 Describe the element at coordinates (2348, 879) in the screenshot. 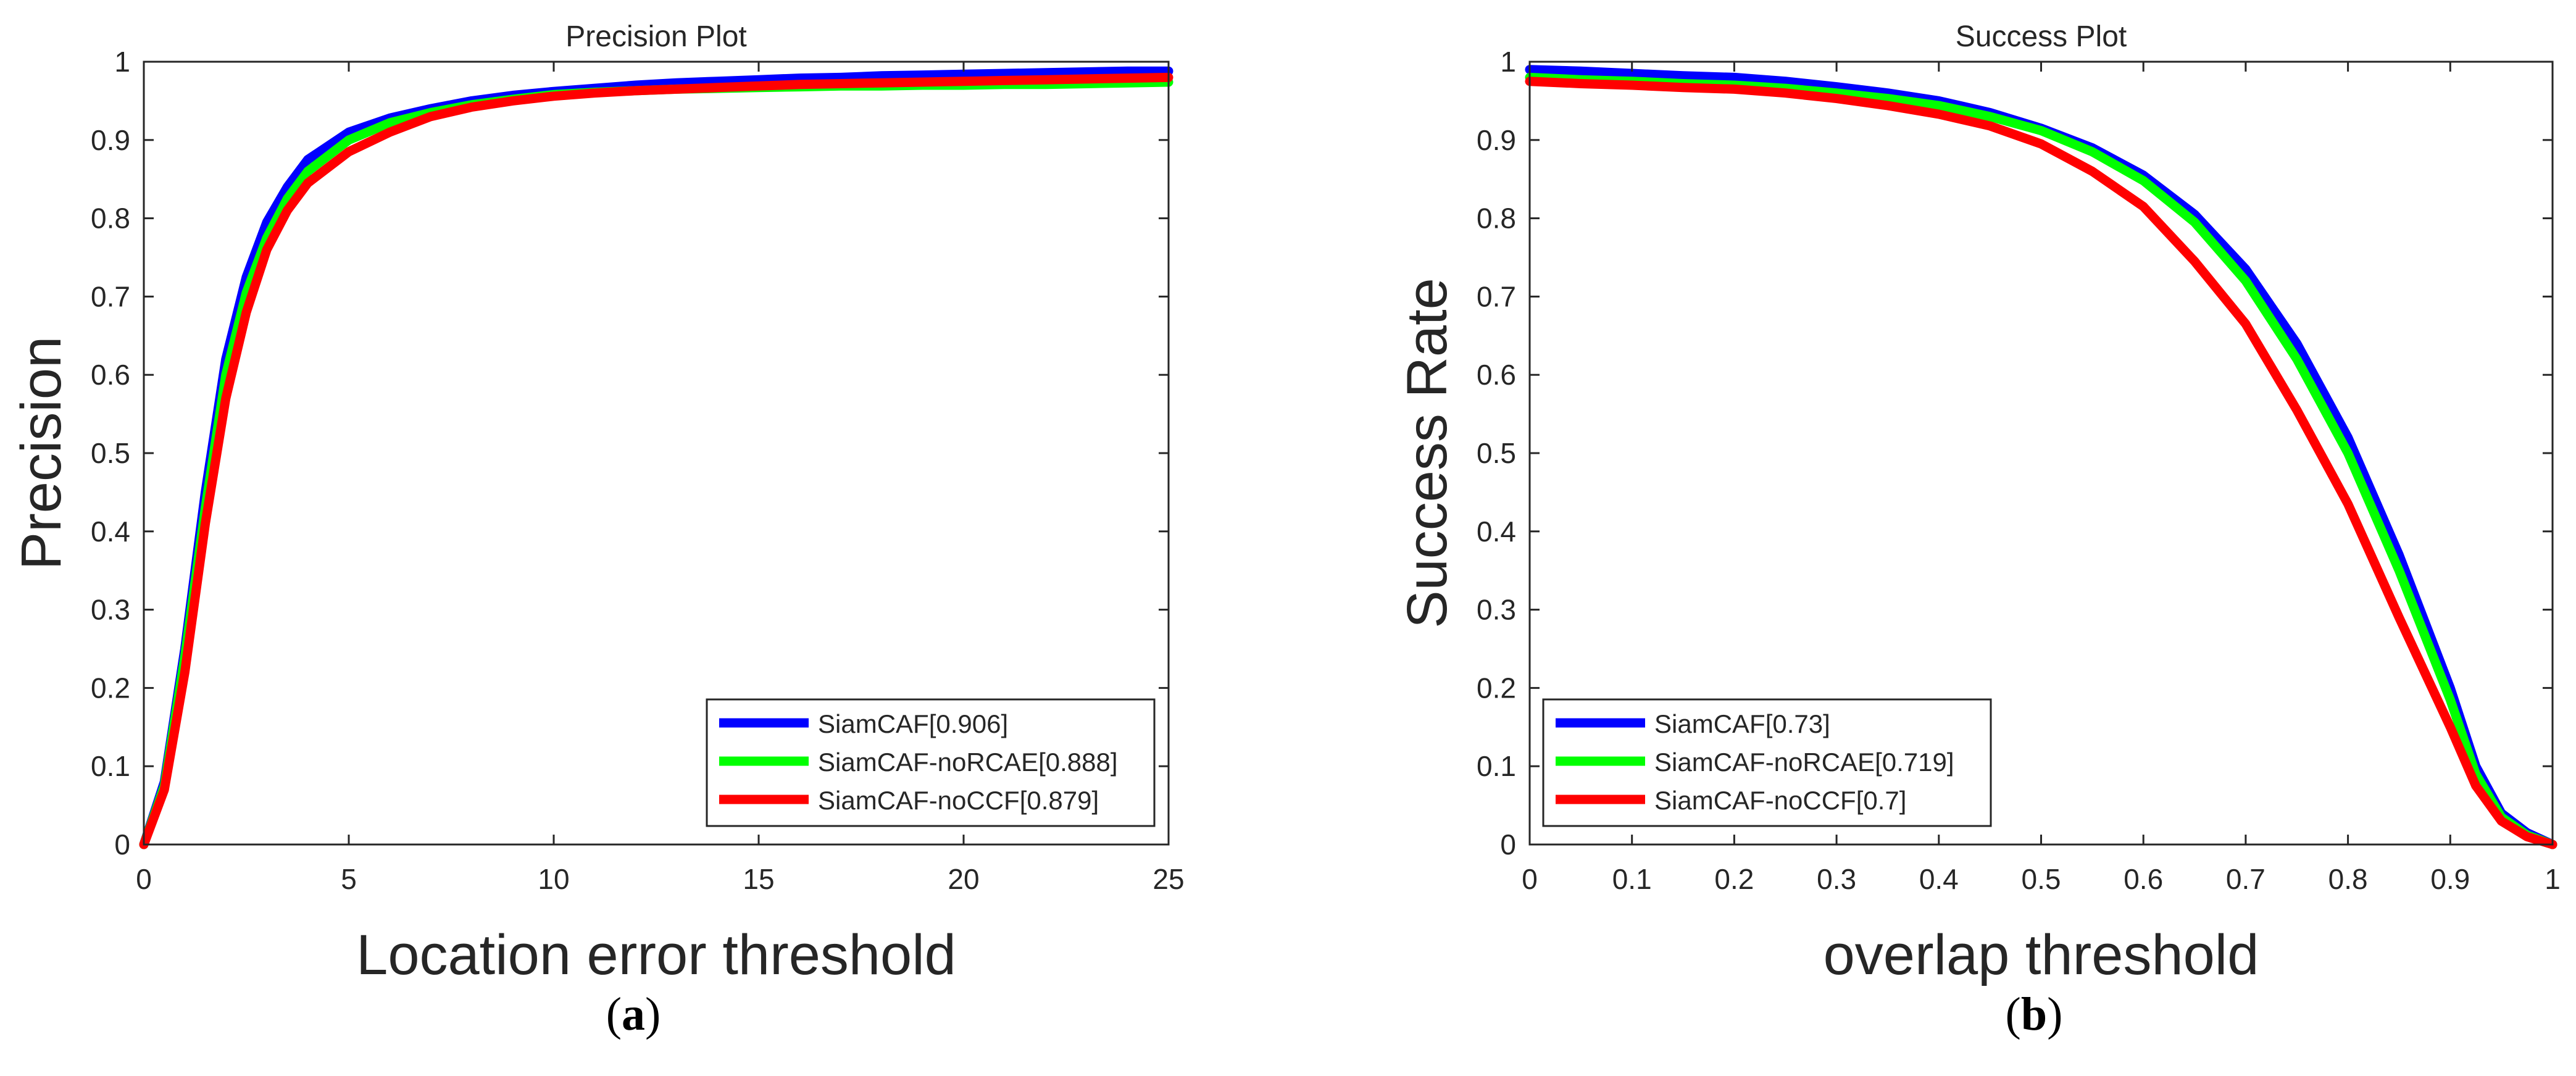

I see `x-tick-label: 0.8` at that location.